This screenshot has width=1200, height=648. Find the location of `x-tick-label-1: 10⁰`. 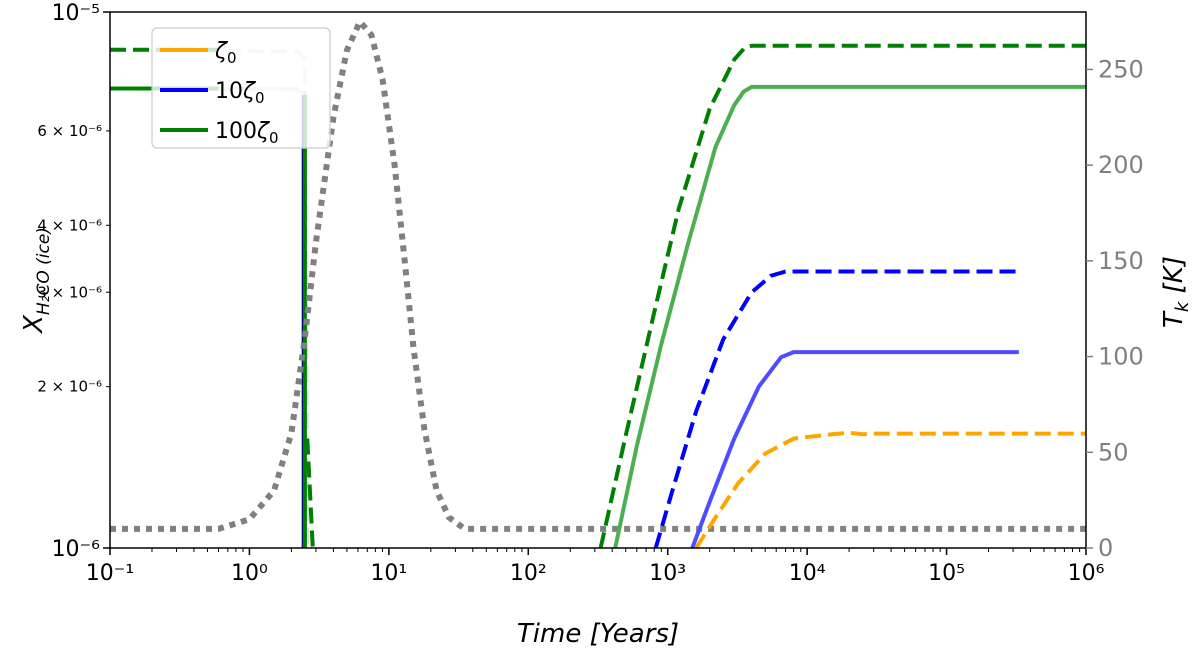

x-tick-label-1: 10⁰ is located at coordinates (249, 573).